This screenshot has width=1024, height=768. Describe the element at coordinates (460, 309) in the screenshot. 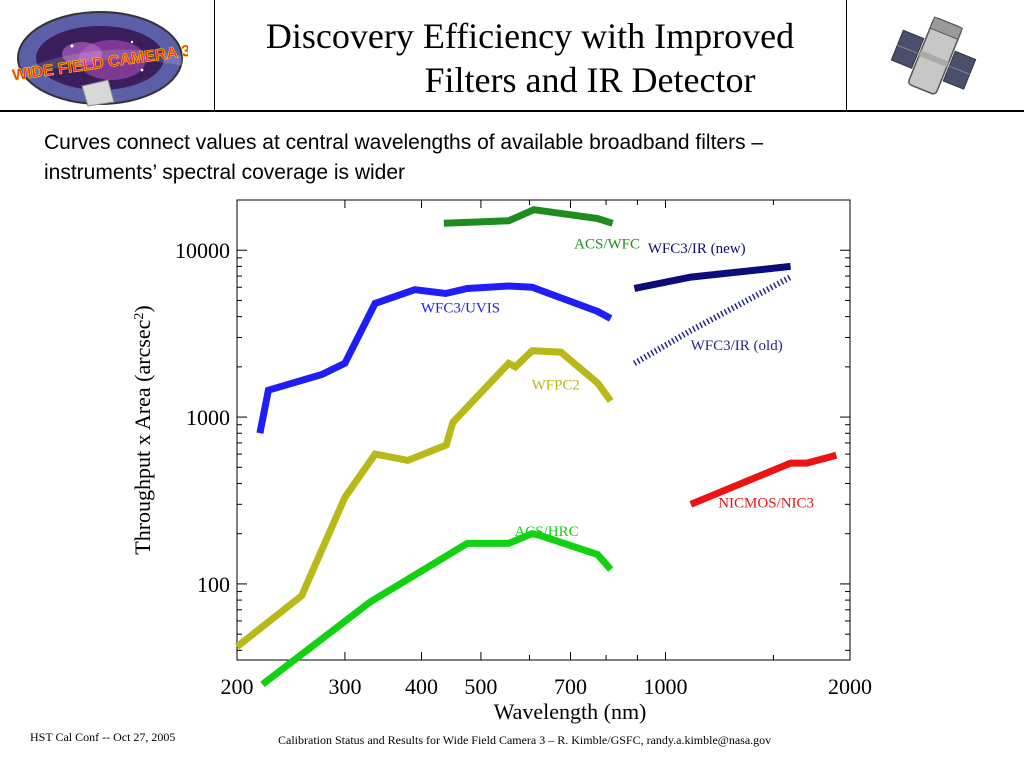

I see `series-label-wfc3-uvis: WFC3/UVIS` at that location.